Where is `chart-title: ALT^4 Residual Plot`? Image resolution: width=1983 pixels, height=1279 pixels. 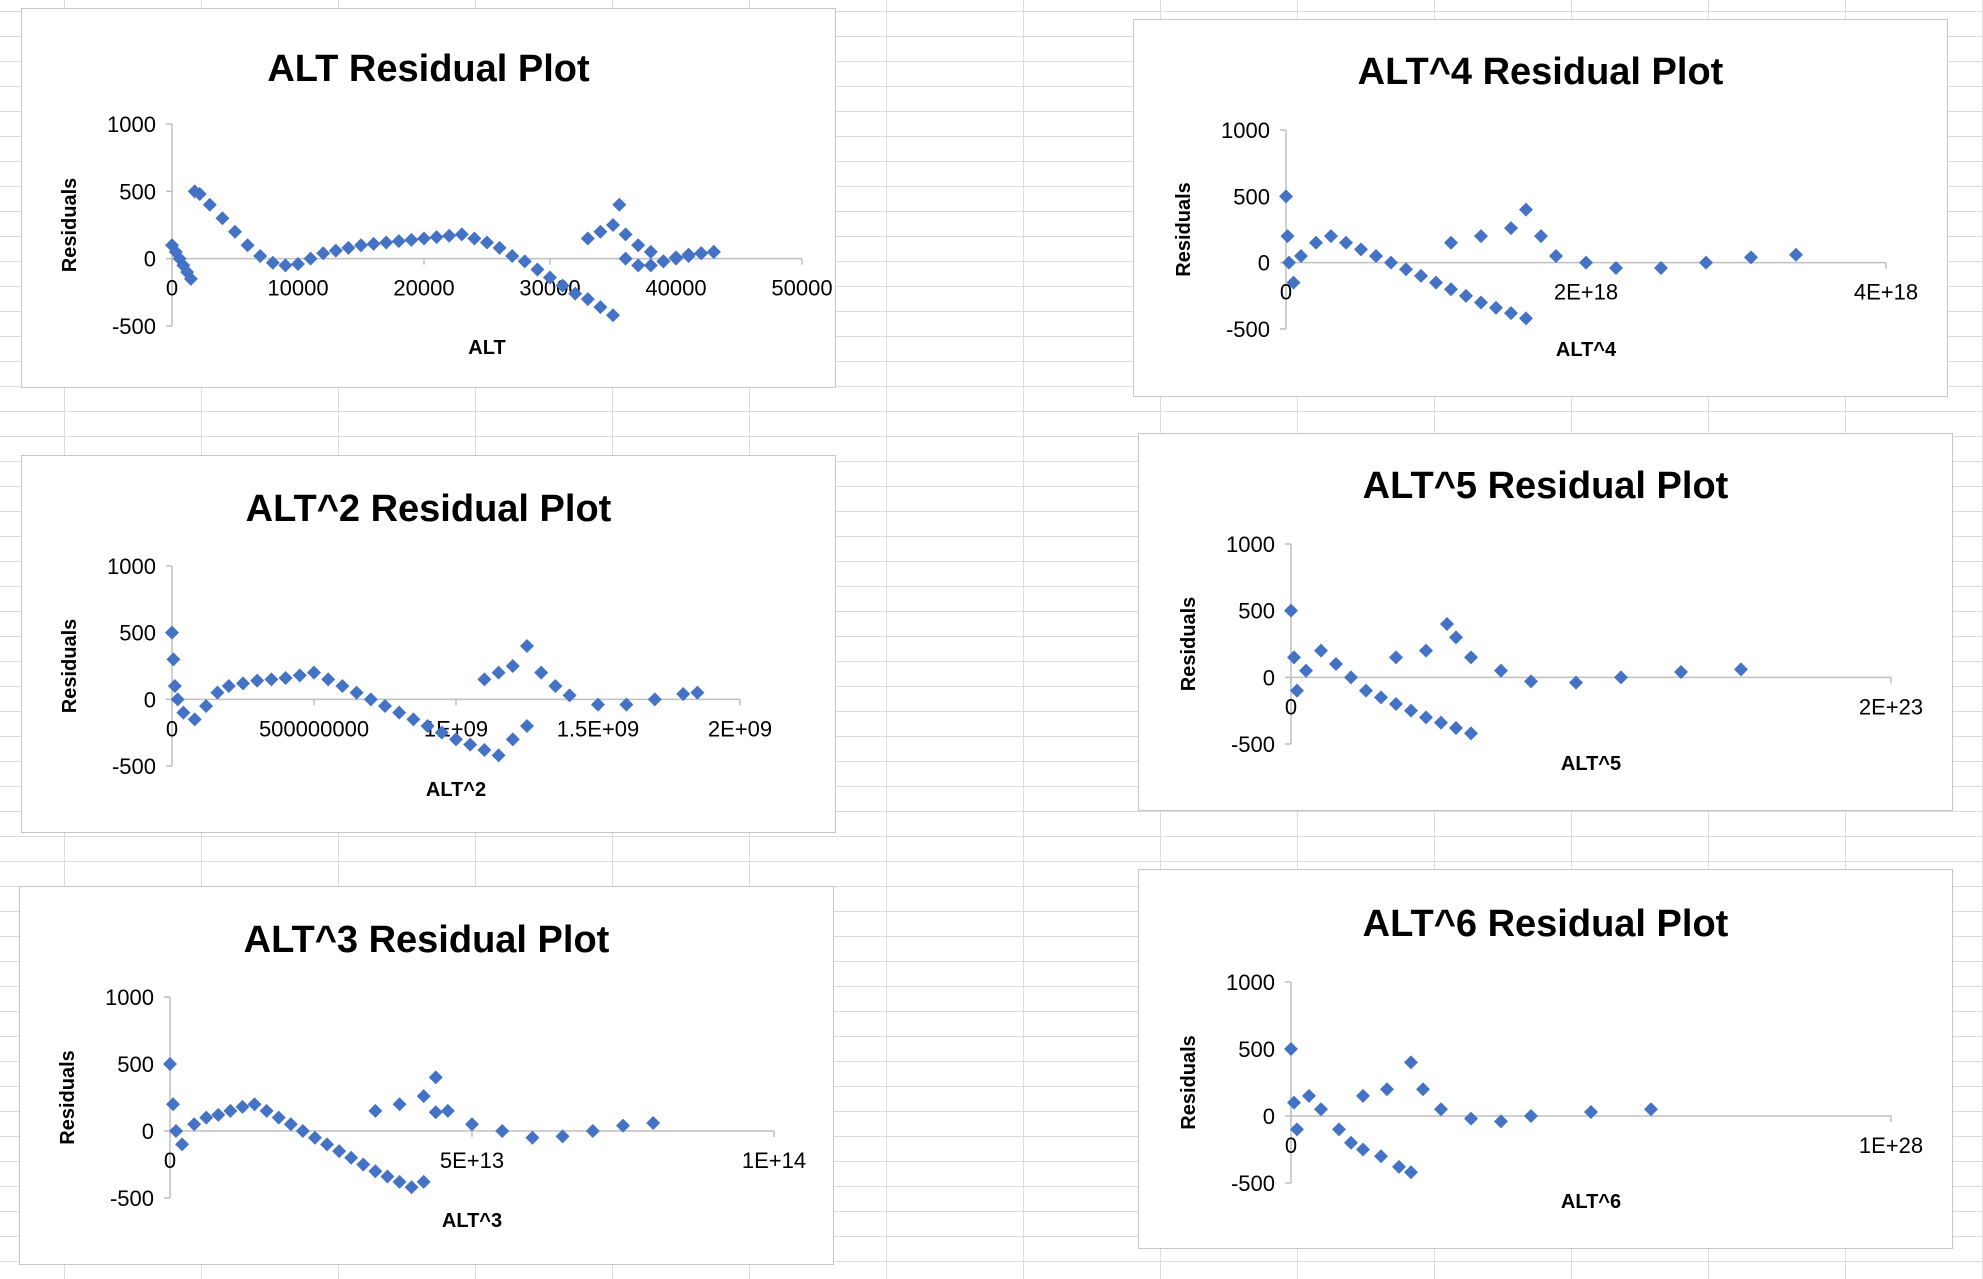
chart-title: ALT^4 Residual Plot is located at coordinates (1541, 72).